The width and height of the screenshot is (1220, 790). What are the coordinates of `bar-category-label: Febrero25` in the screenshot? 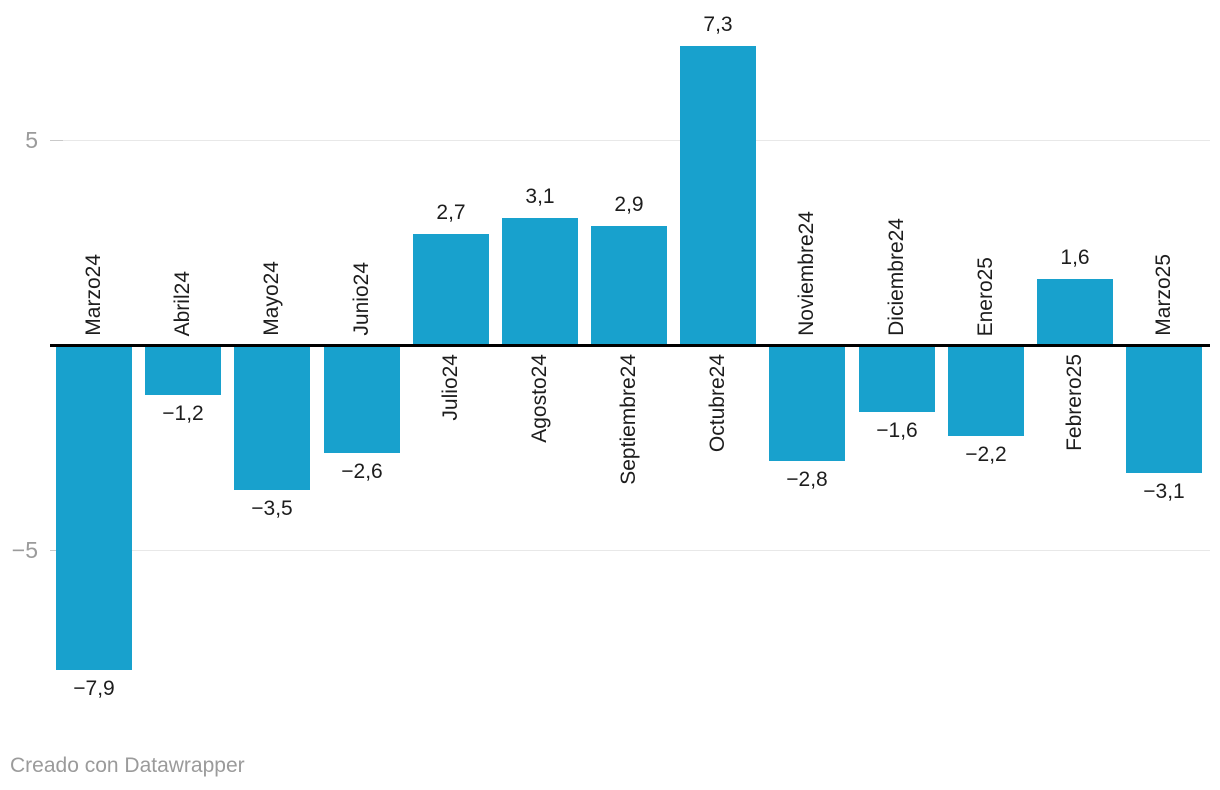 It's located at (1074, 402).